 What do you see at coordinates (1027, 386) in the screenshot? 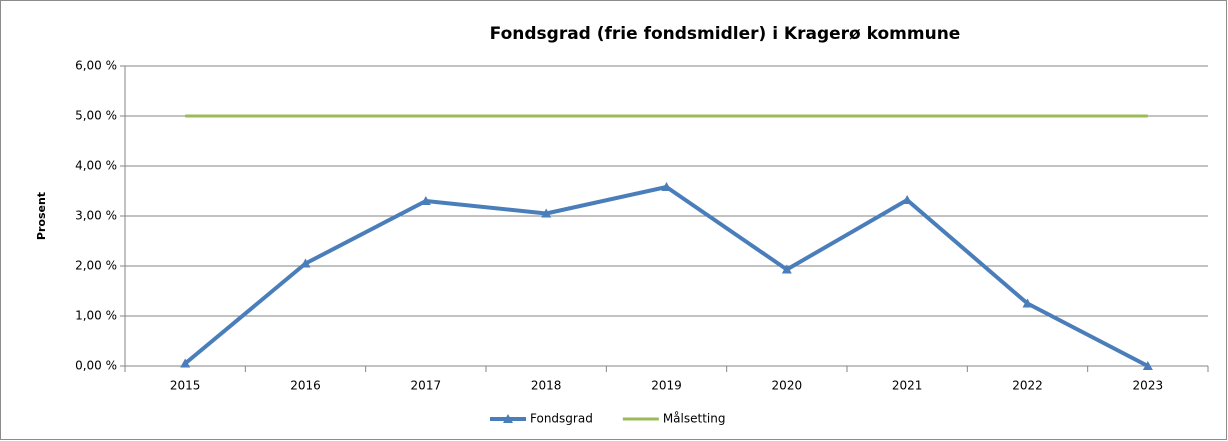
I see `x-tick-label: 2022` at bounding box center [1027, 386].